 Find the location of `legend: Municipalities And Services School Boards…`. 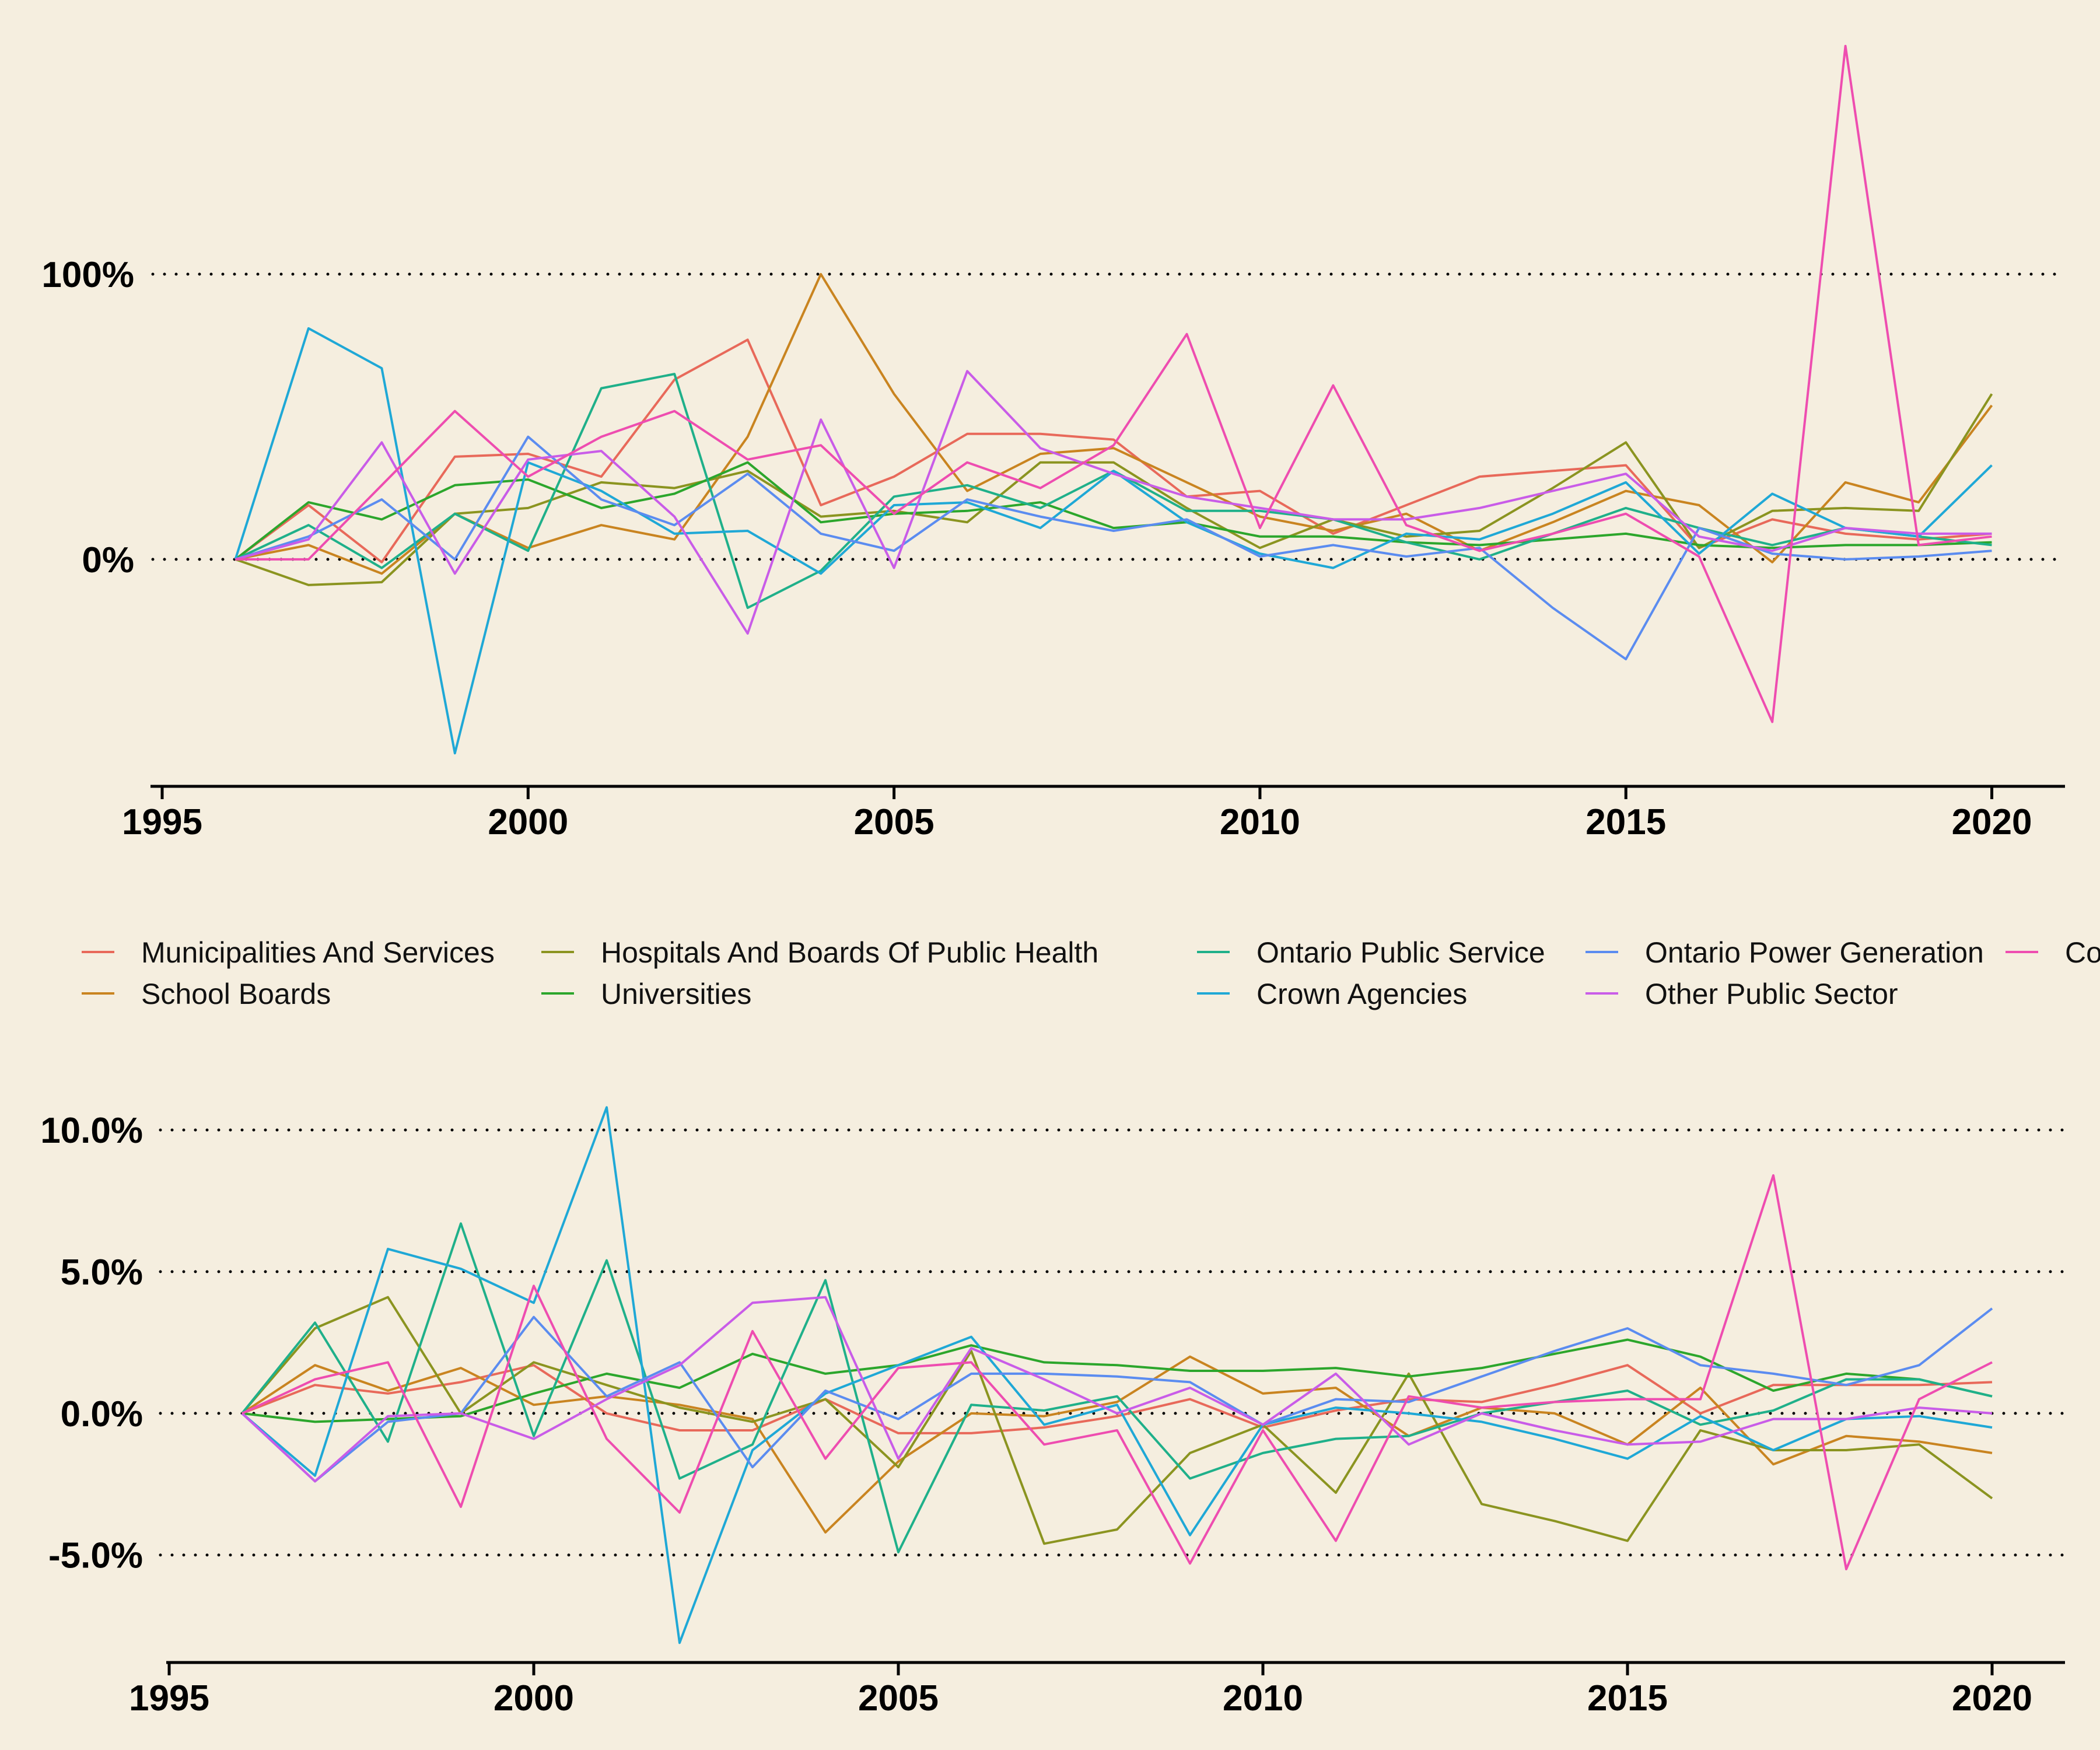

legend: Municipalities And Services School Boards… is located at coordinates (1091, 973).